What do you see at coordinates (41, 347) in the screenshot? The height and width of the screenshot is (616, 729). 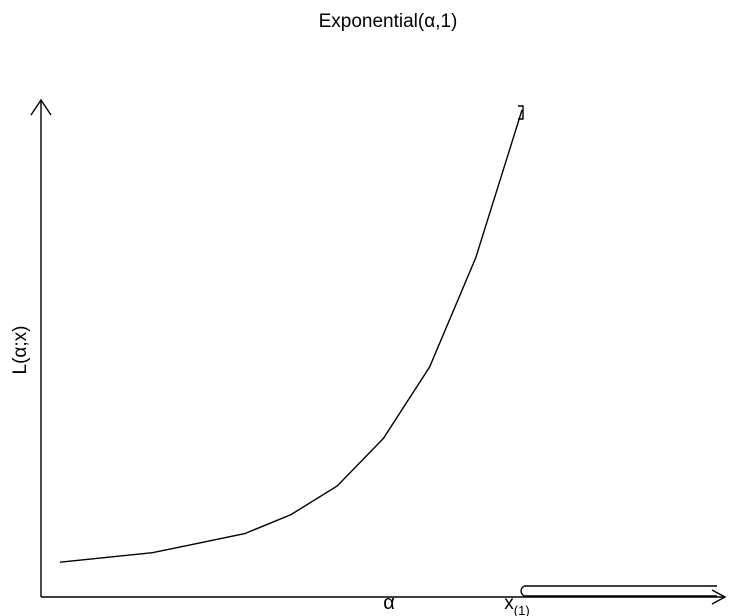 I see `y-axis` at bounding box center [41, 347].